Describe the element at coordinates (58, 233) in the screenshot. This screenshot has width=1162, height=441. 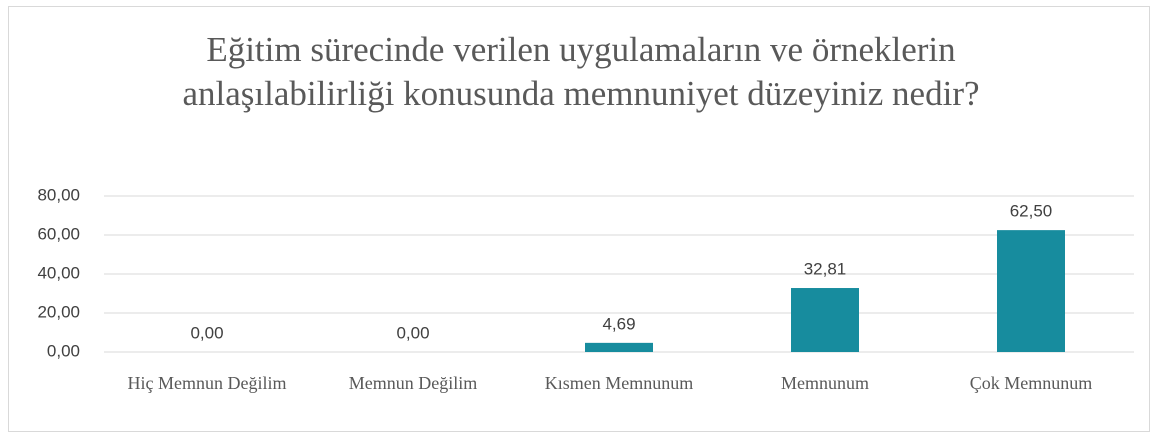
I see `y-tick-label: 60,00` at that location.